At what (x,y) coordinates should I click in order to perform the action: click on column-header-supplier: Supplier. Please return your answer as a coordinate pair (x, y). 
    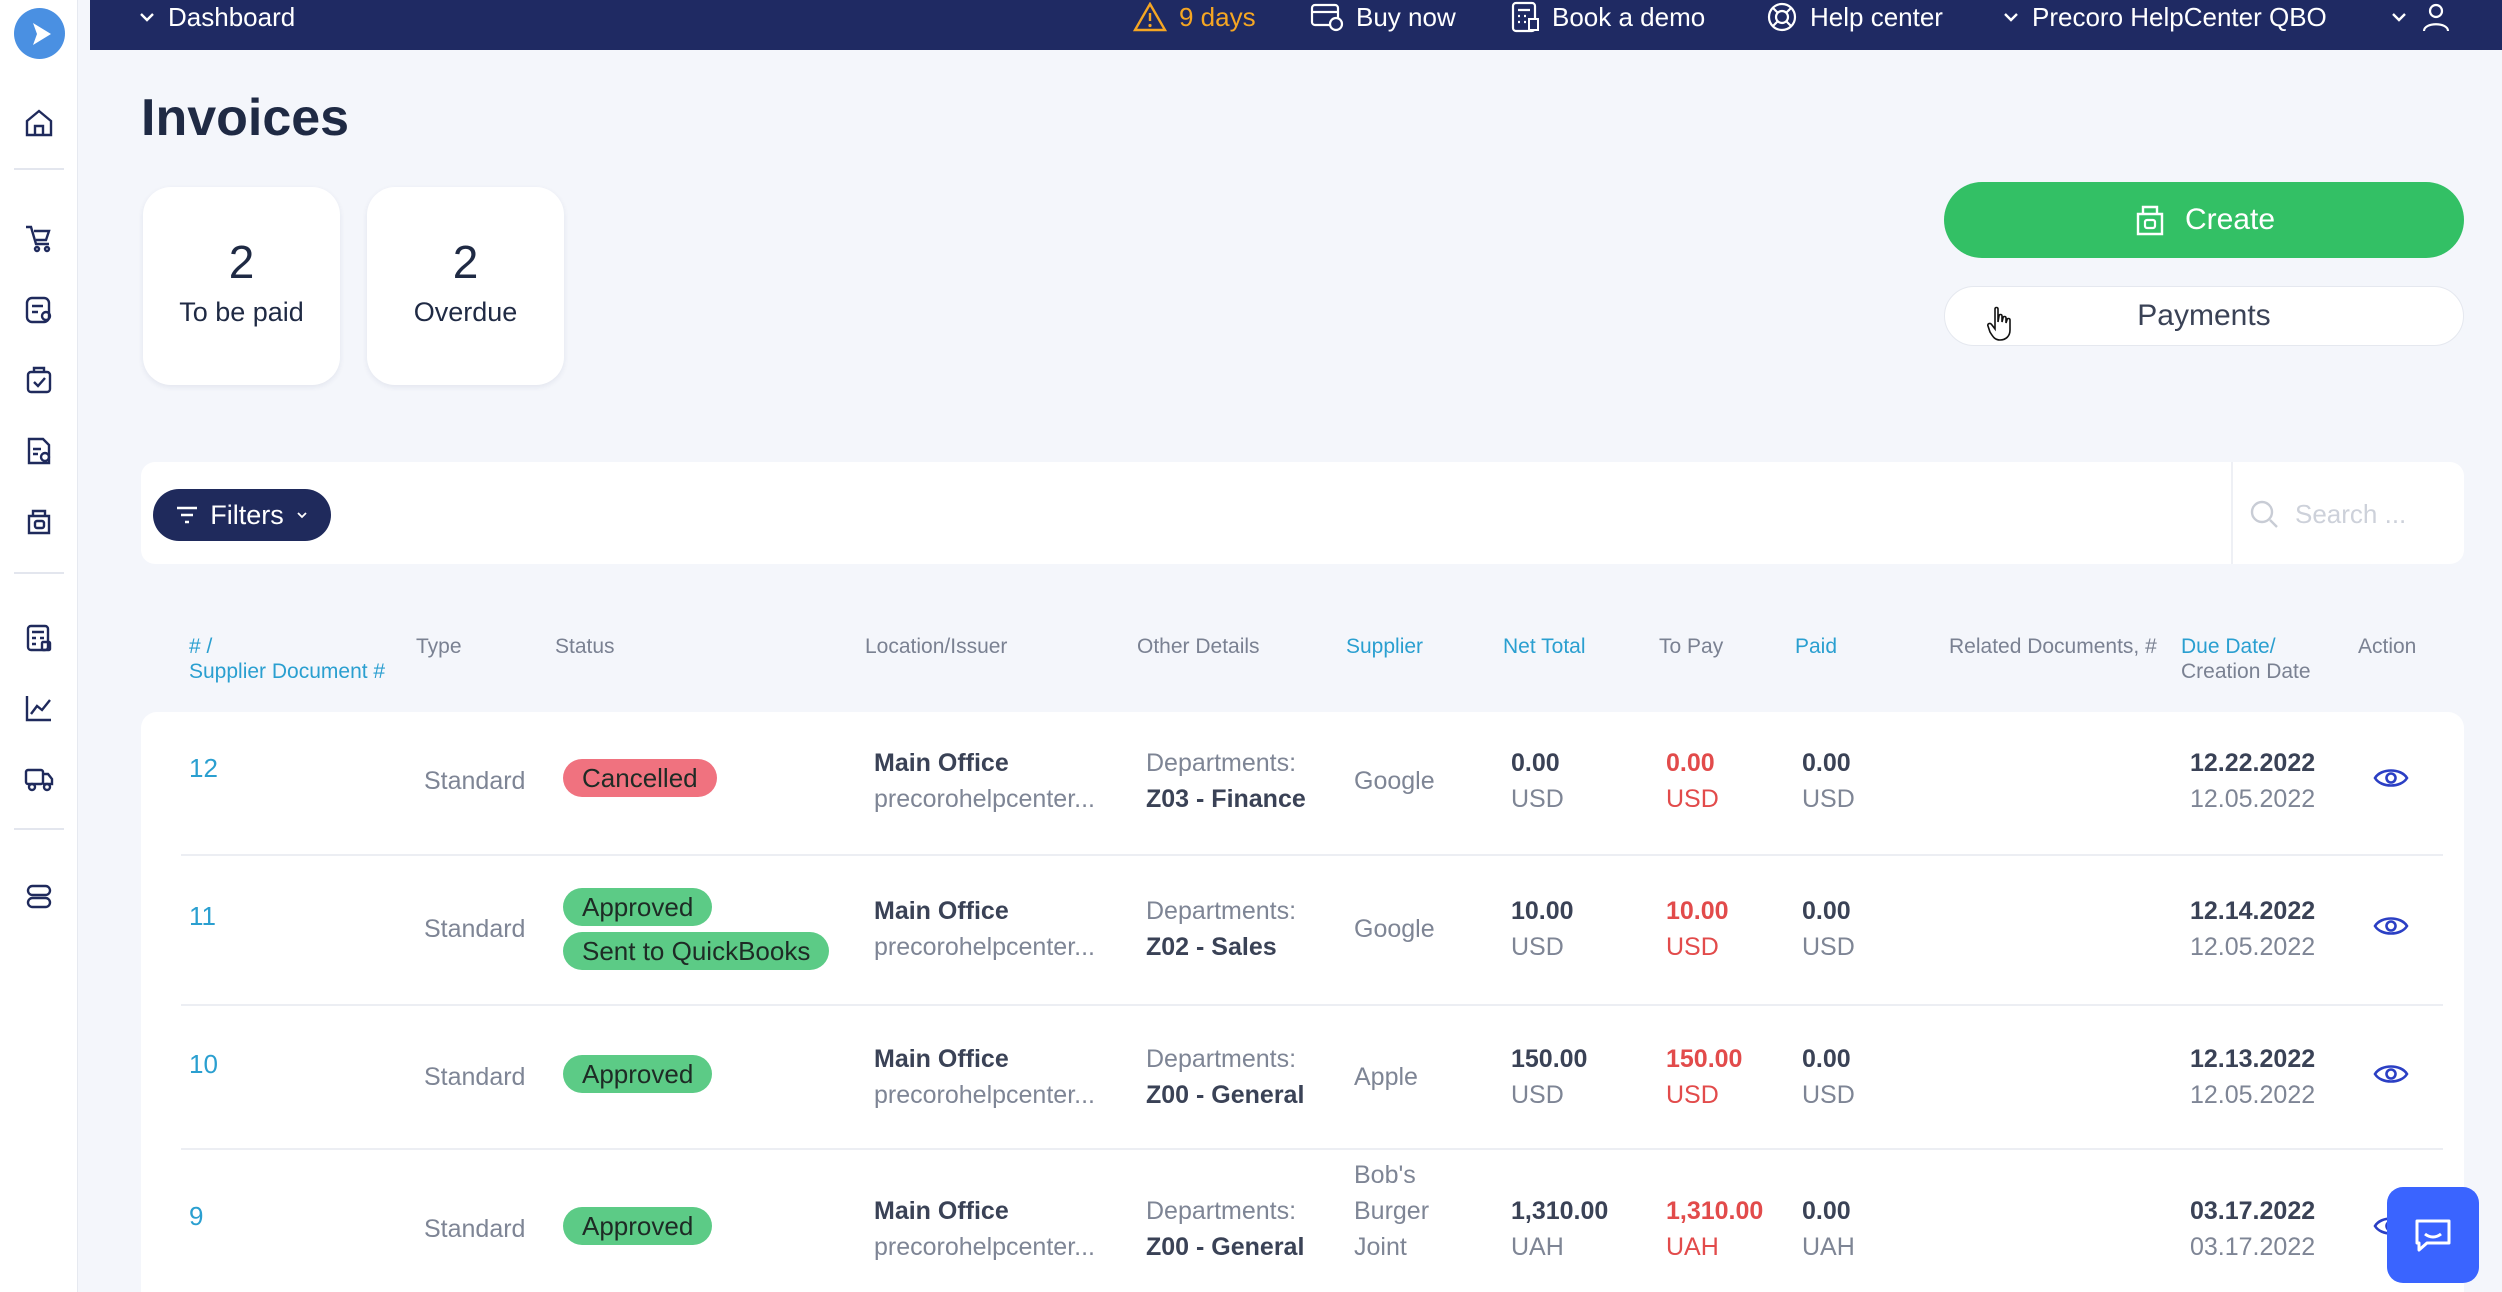
    Looking at the image, I should click on (1385, 646).